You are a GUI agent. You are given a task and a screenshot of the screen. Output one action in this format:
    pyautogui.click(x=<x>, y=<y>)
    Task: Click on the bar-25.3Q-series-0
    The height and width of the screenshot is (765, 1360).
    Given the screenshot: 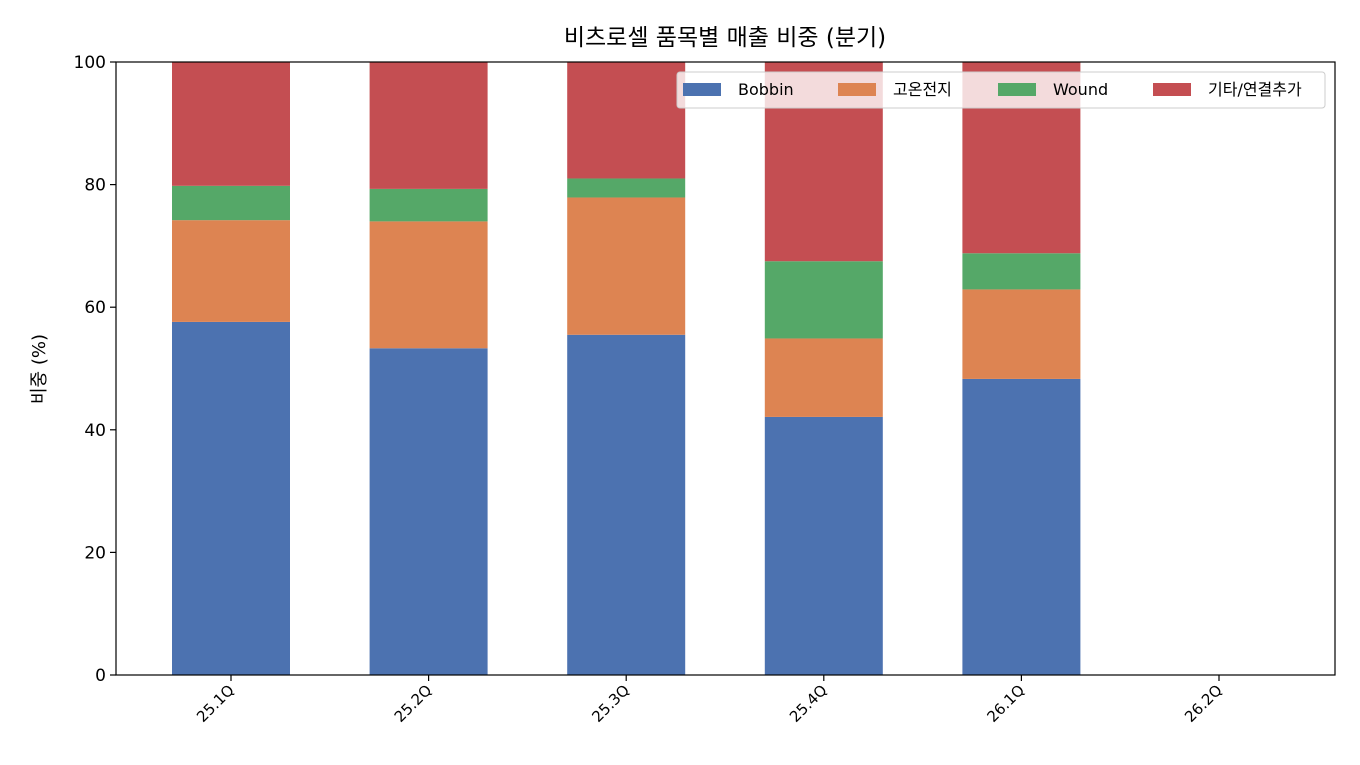 What is the action you would take?
    pyautogui.click(x=626, y=504)
    